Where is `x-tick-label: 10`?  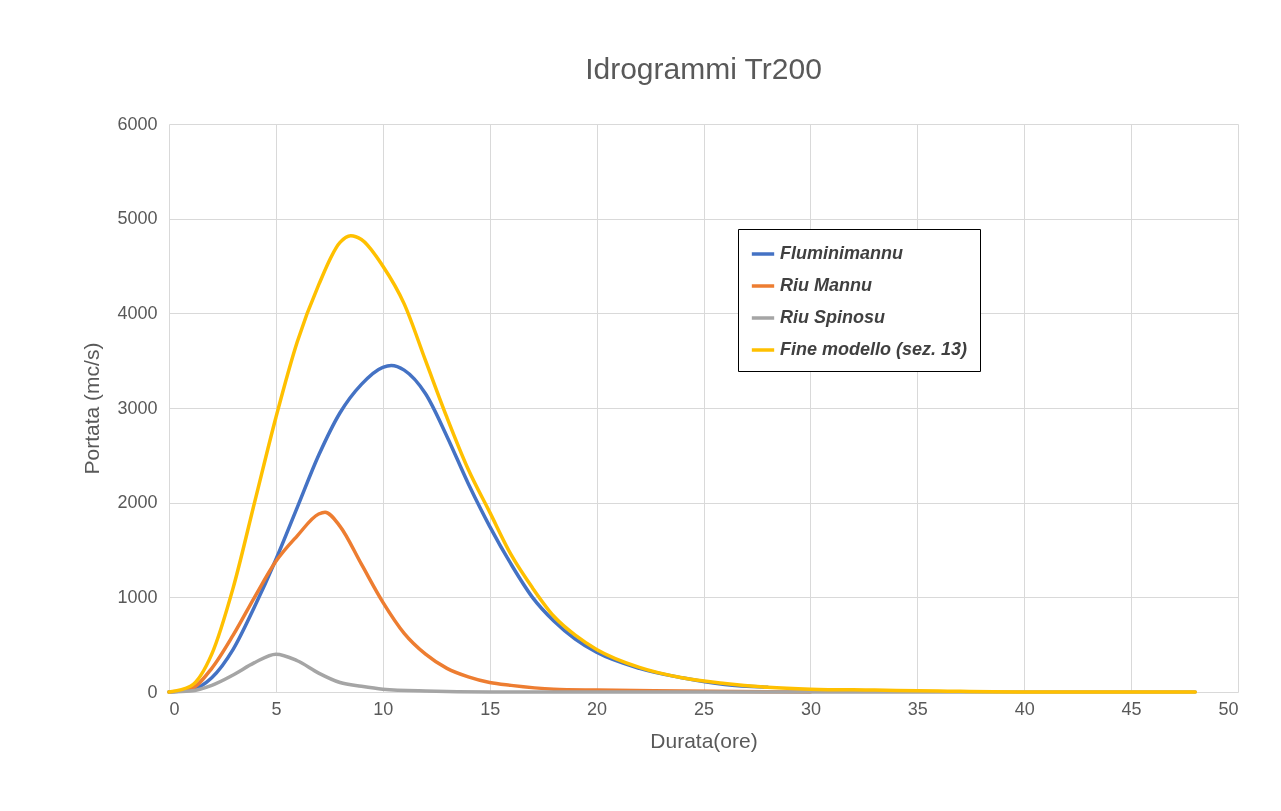
x-tick-label: 10 is located at coordinates (383, 708).